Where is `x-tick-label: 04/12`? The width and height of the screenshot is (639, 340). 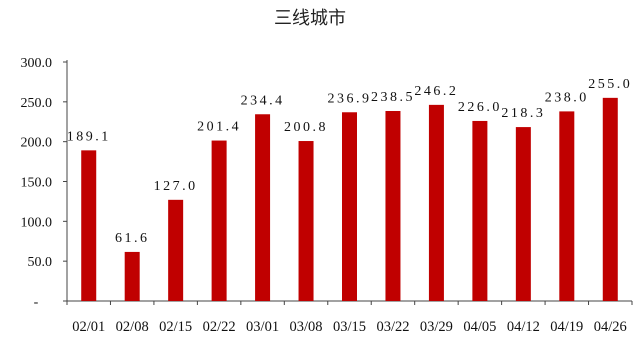 x-tick-label: 04/12 is located at coordinates (523, 327).